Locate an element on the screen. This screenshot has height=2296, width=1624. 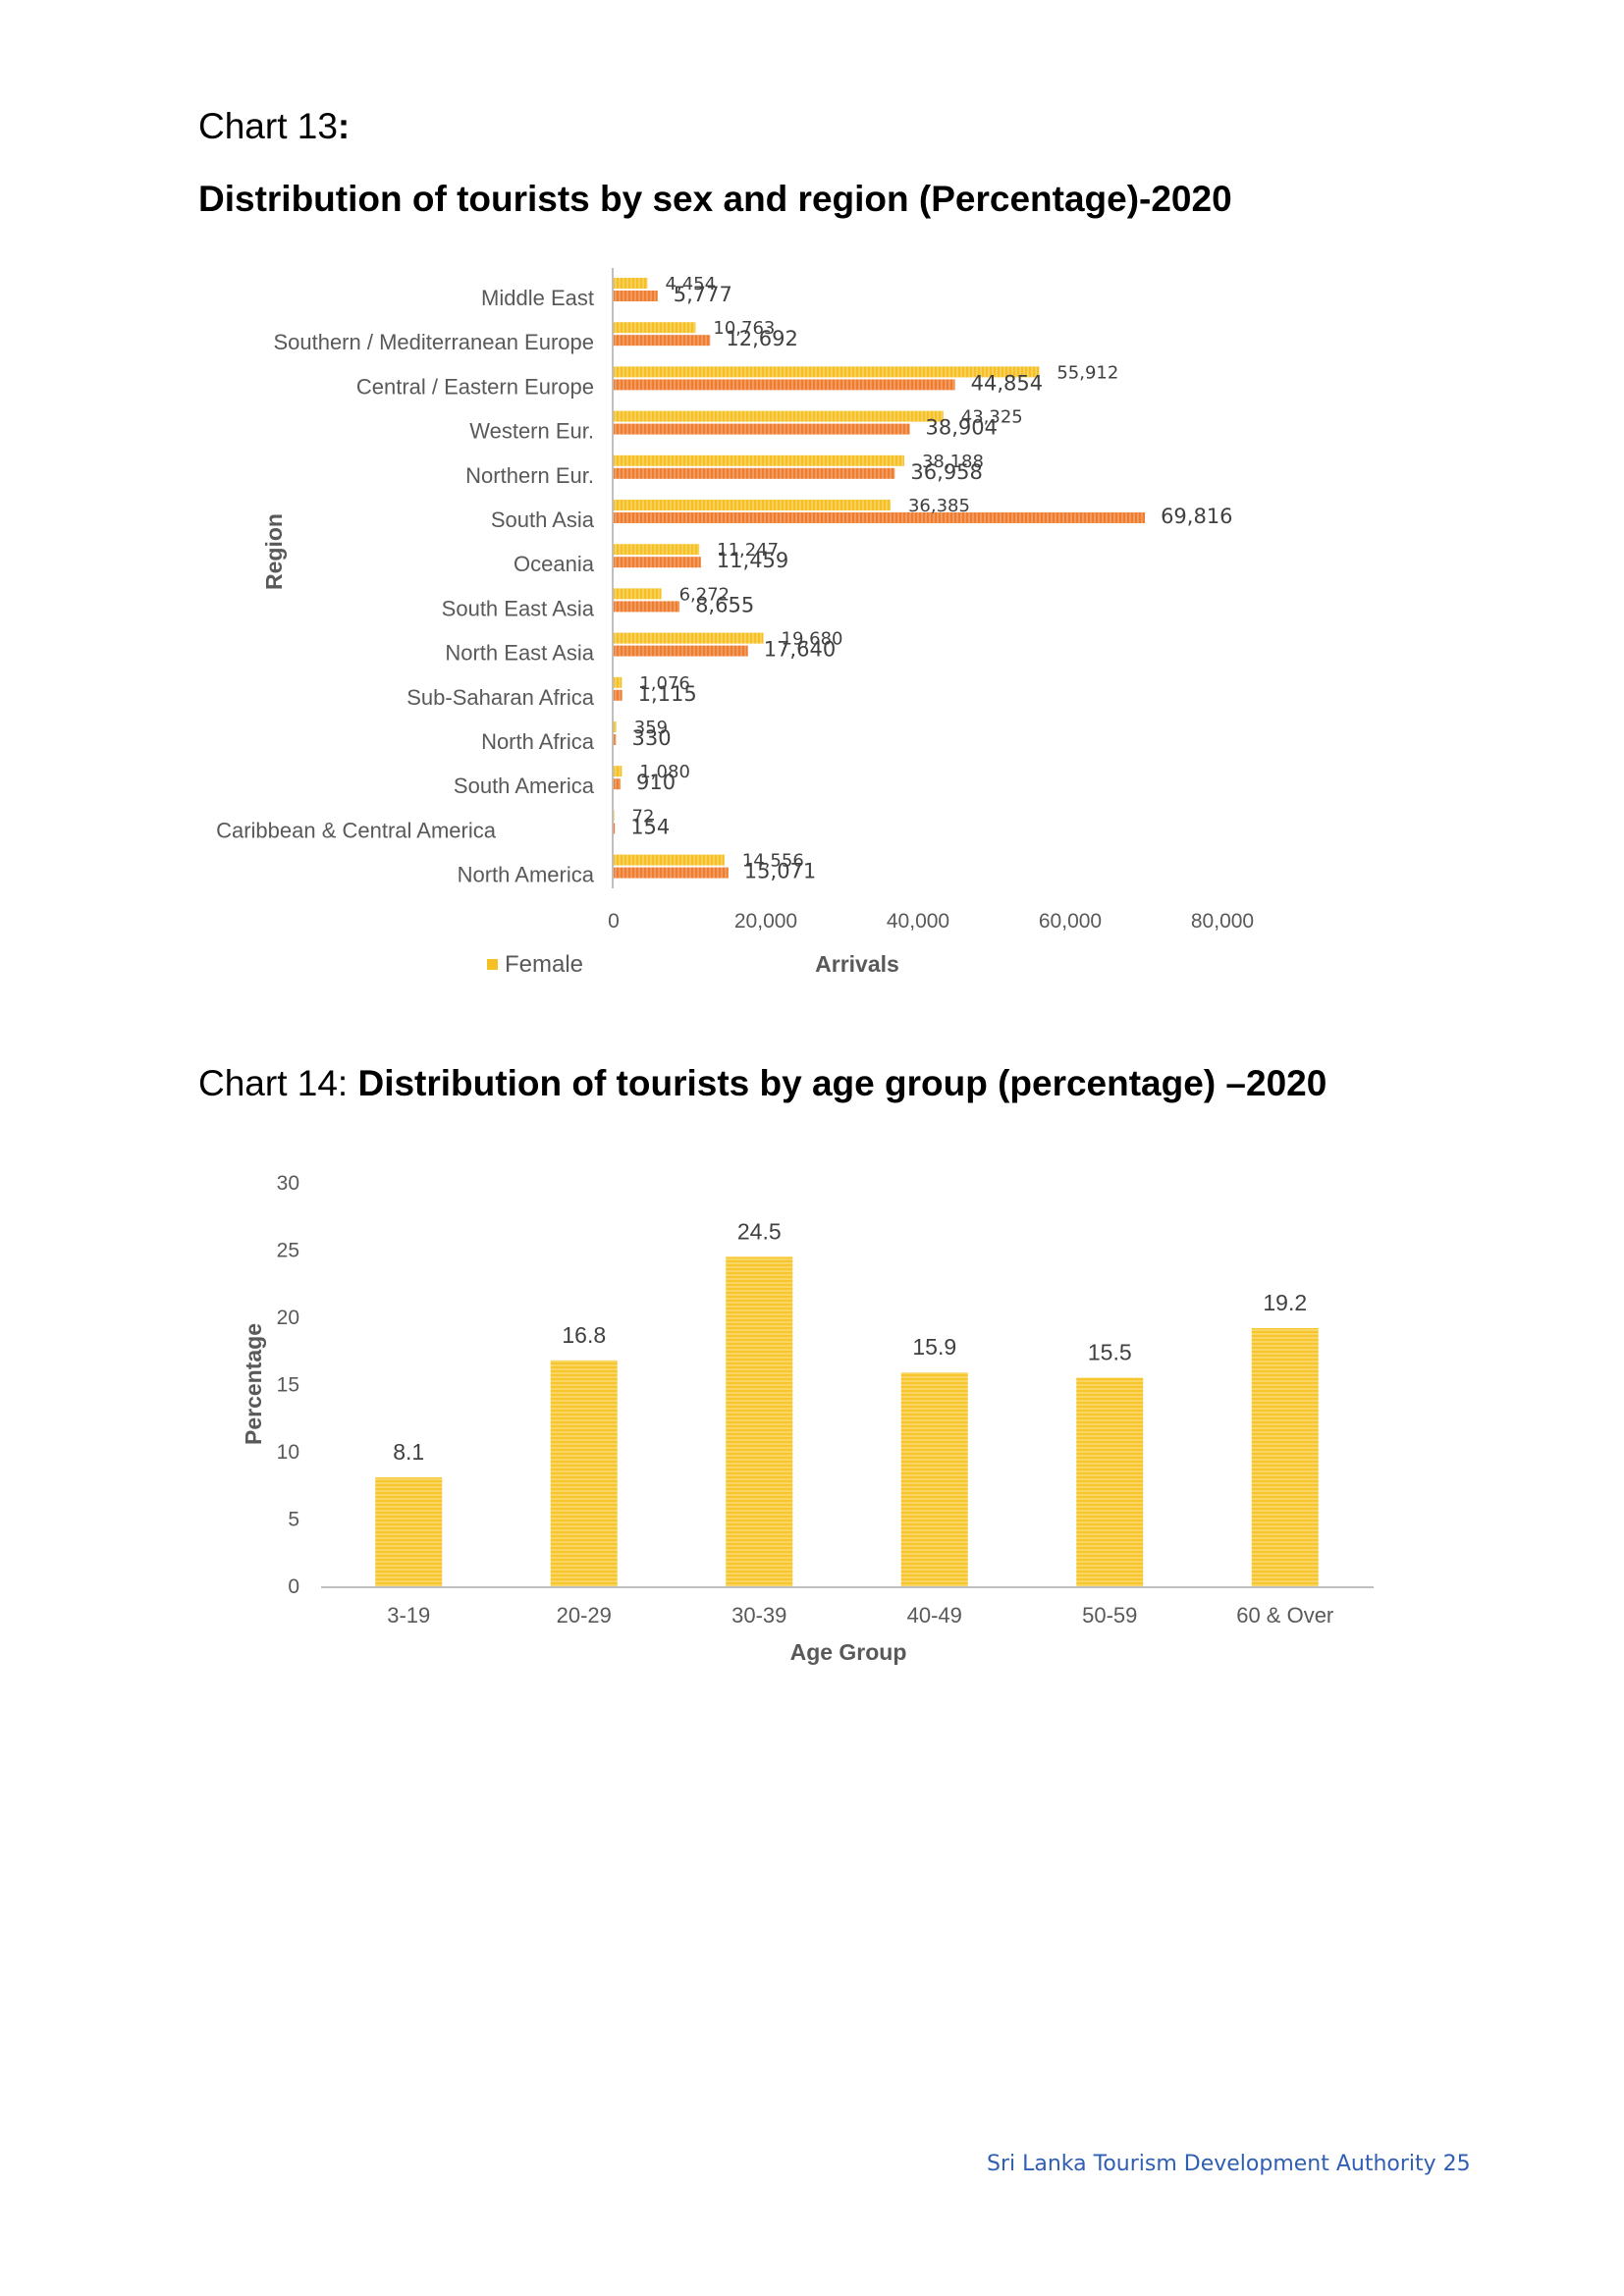
age-category-label: 30-39 is located at coordinates (758, 1615).